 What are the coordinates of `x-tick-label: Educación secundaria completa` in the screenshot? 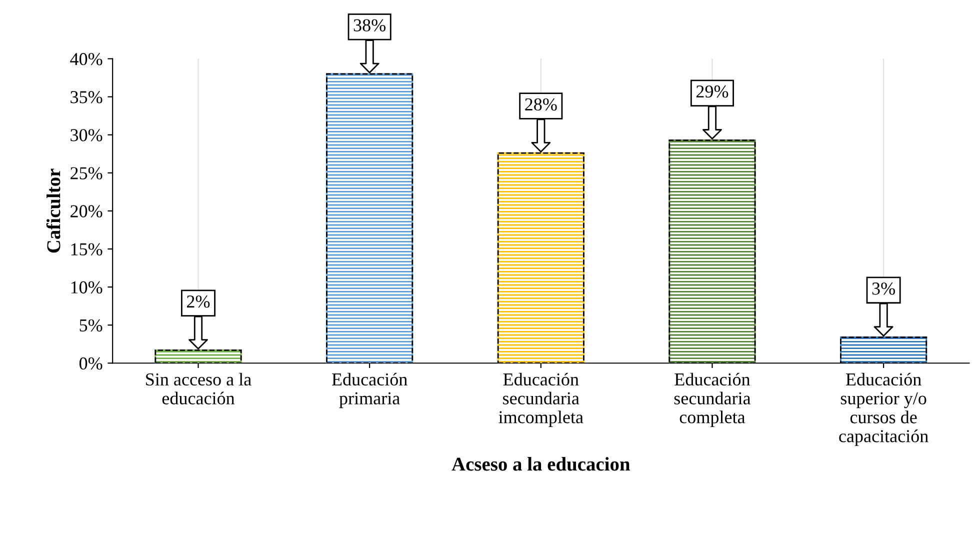 It's located at (712, 399).